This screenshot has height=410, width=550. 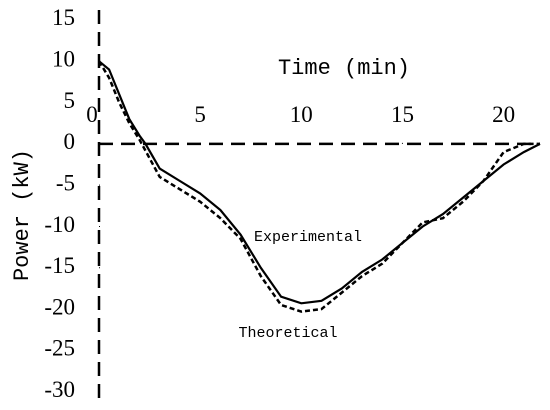 What do you see at coordinates (70, 141) in the screenshot?
I see `y-tick-label: 0` at bounding box center [70, 141].